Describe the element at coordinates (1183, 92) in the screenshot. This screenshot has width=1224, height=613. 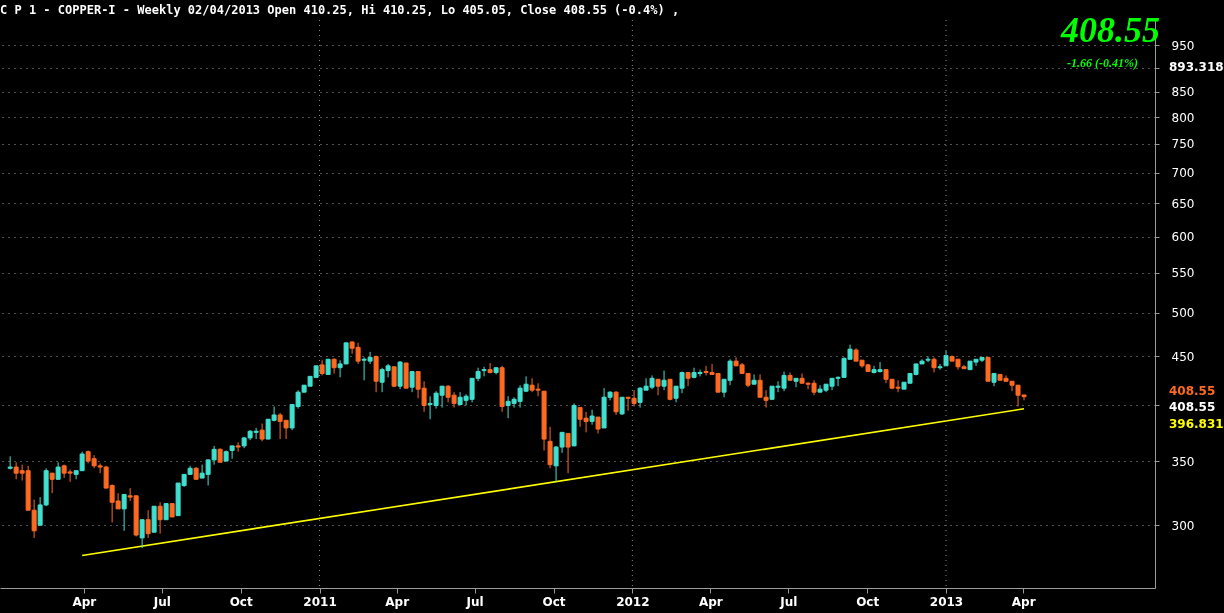
I see `y-tick-label: 850` at that location.